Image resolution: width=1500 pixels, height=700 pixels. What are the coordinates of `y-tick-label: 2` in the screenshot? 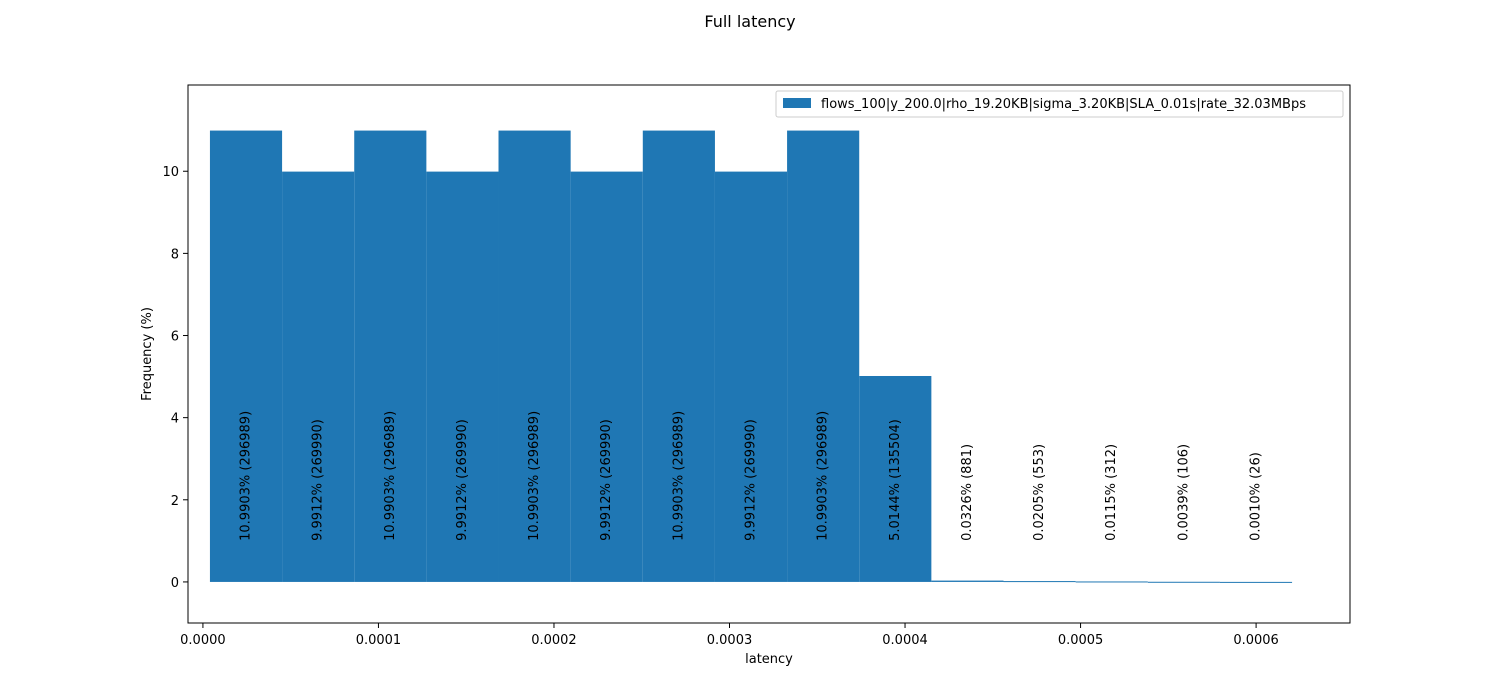 It's located at (175, 501).